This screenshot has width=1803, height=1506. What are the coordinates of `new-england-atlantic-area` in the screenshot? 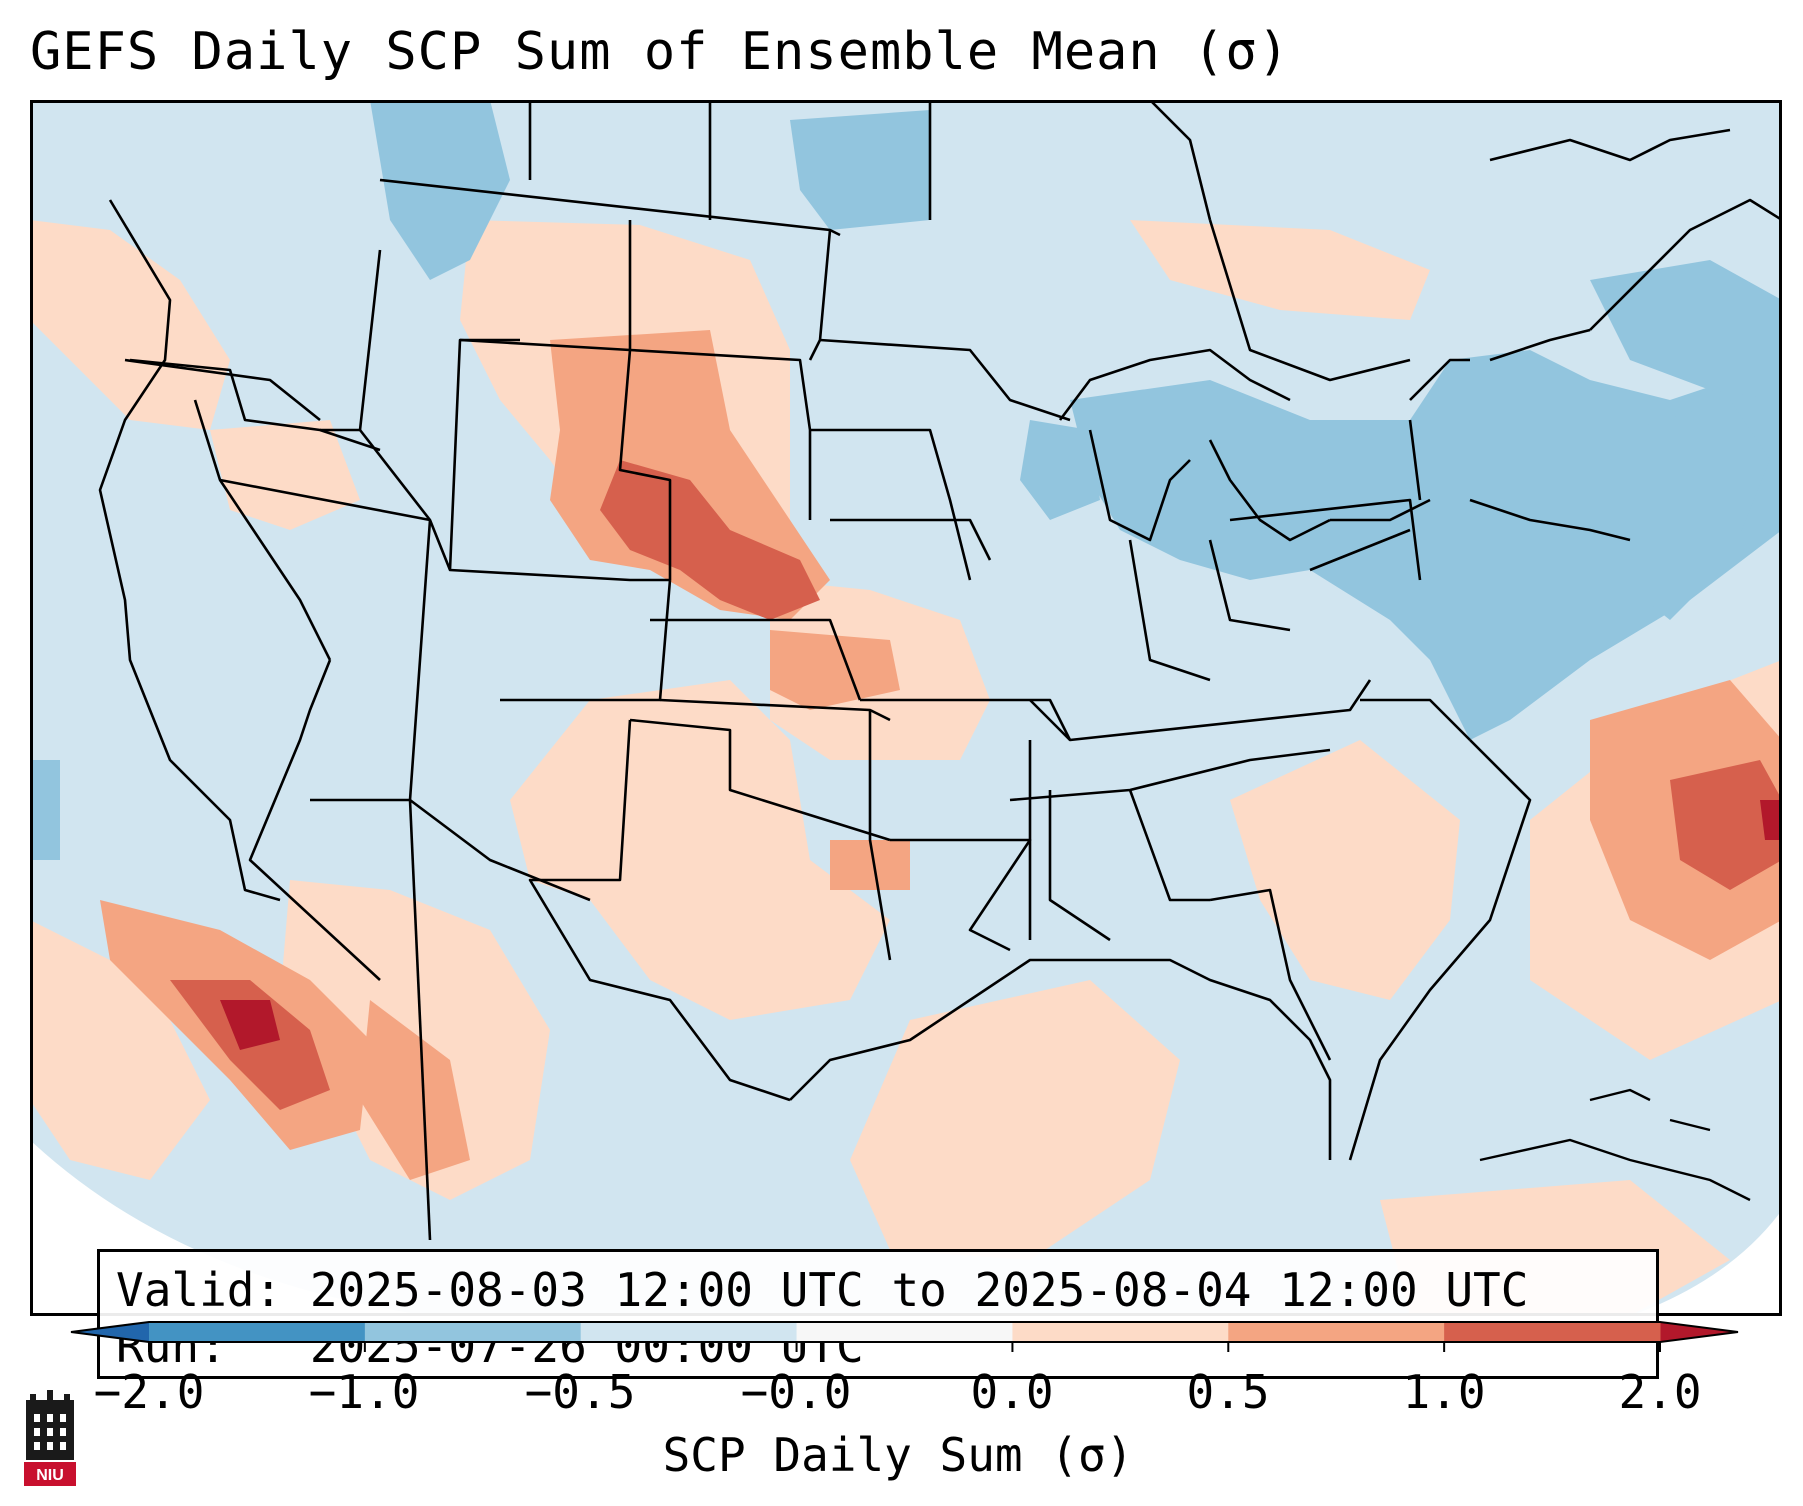 It's located at (1695, 510).